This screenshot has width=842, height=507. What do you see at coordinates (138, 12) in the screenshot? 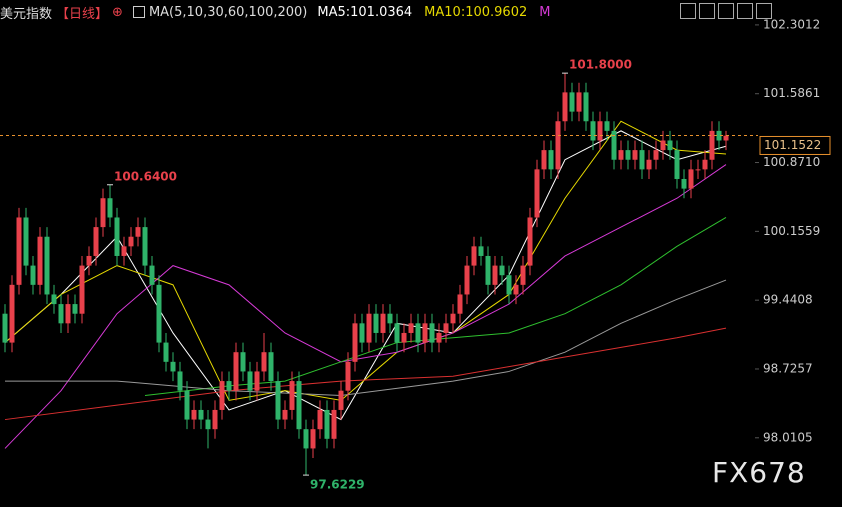
I see `ma-icon` at bounding box center [138, 12].